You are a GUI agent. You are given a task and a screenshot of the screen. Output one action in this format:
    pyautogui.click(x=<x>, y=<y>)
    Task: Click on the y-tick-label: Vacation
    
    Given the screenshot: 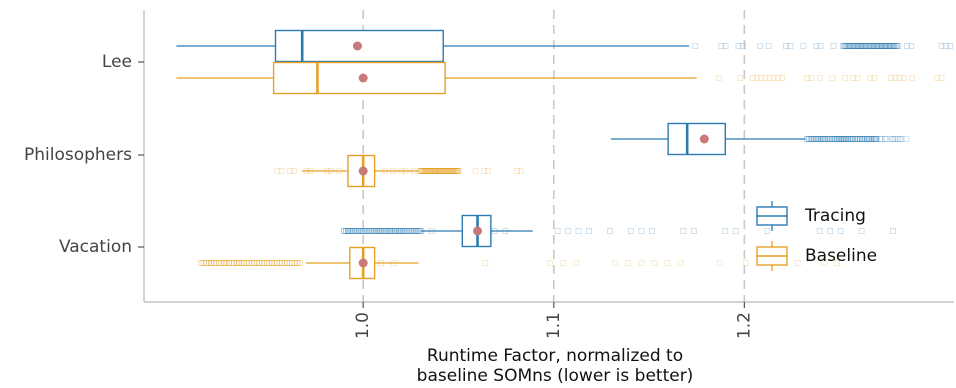 What is the action you would take?
    pyautogui.click(x=95, y=247)
    